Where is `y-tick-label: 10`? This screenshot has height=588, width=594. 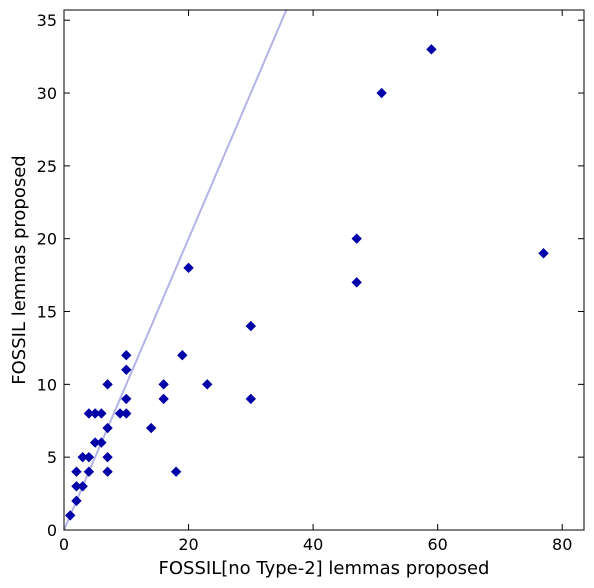 y-tick-label: 10 is located at coordinates (47, 384).